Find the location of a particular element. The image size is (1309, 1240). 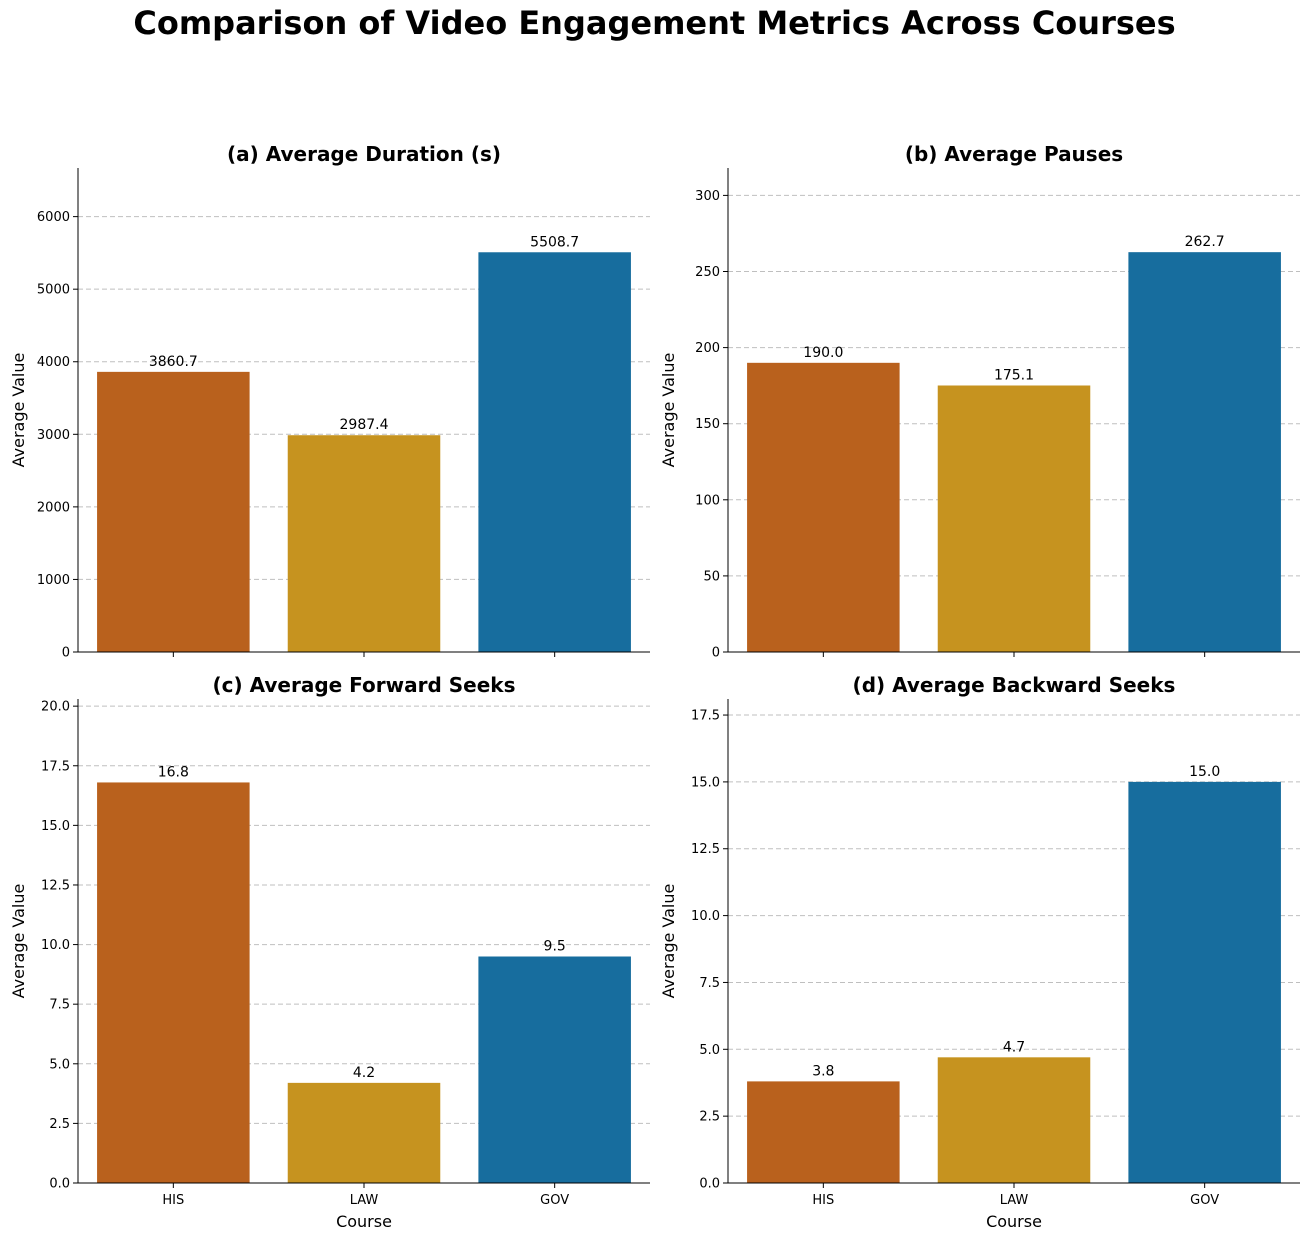

y-tick-label: 6000 is located at coordinates (53, 217).